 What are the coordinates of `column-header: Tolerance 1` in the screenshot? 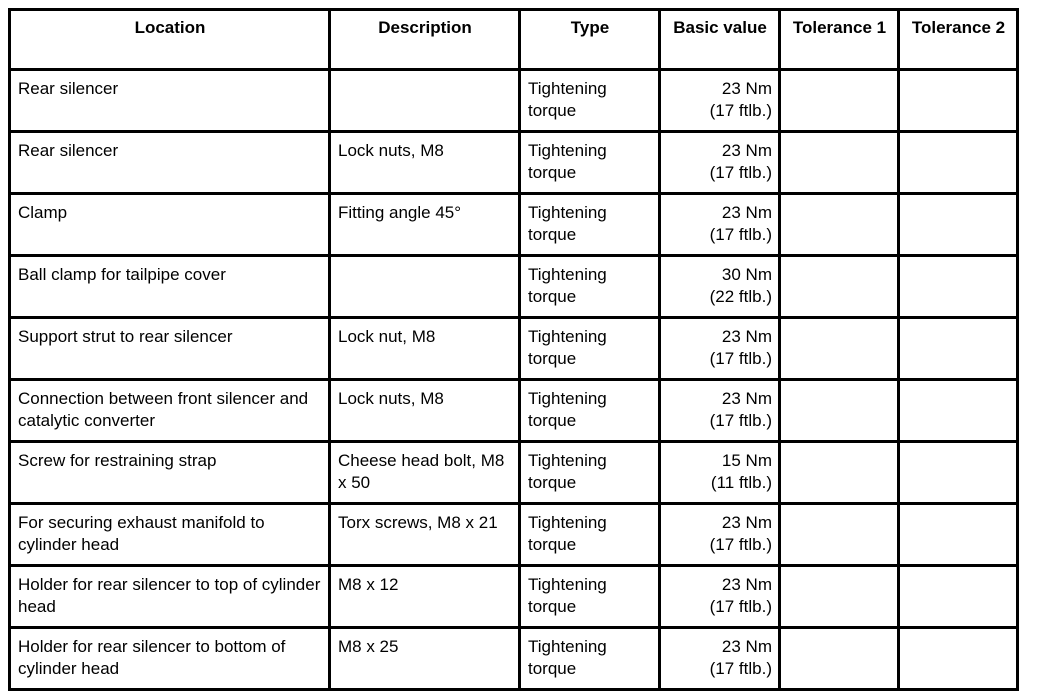 It's located at (839, 39).